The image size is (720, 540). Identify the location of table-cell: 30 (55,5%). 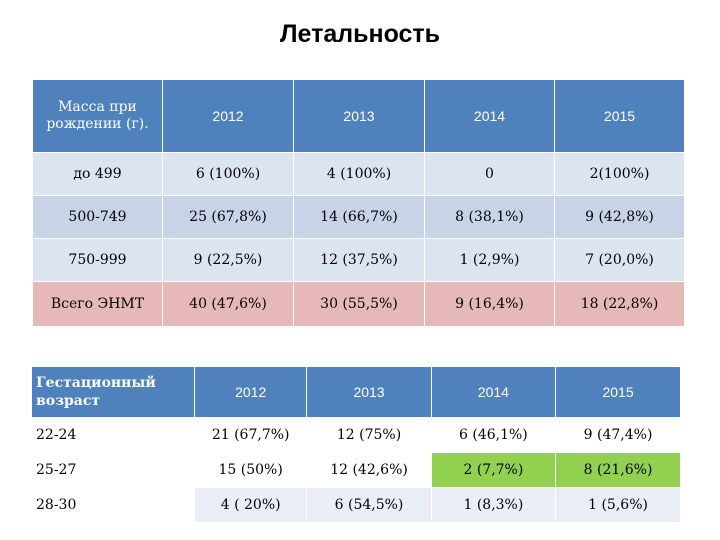
(359, 304).